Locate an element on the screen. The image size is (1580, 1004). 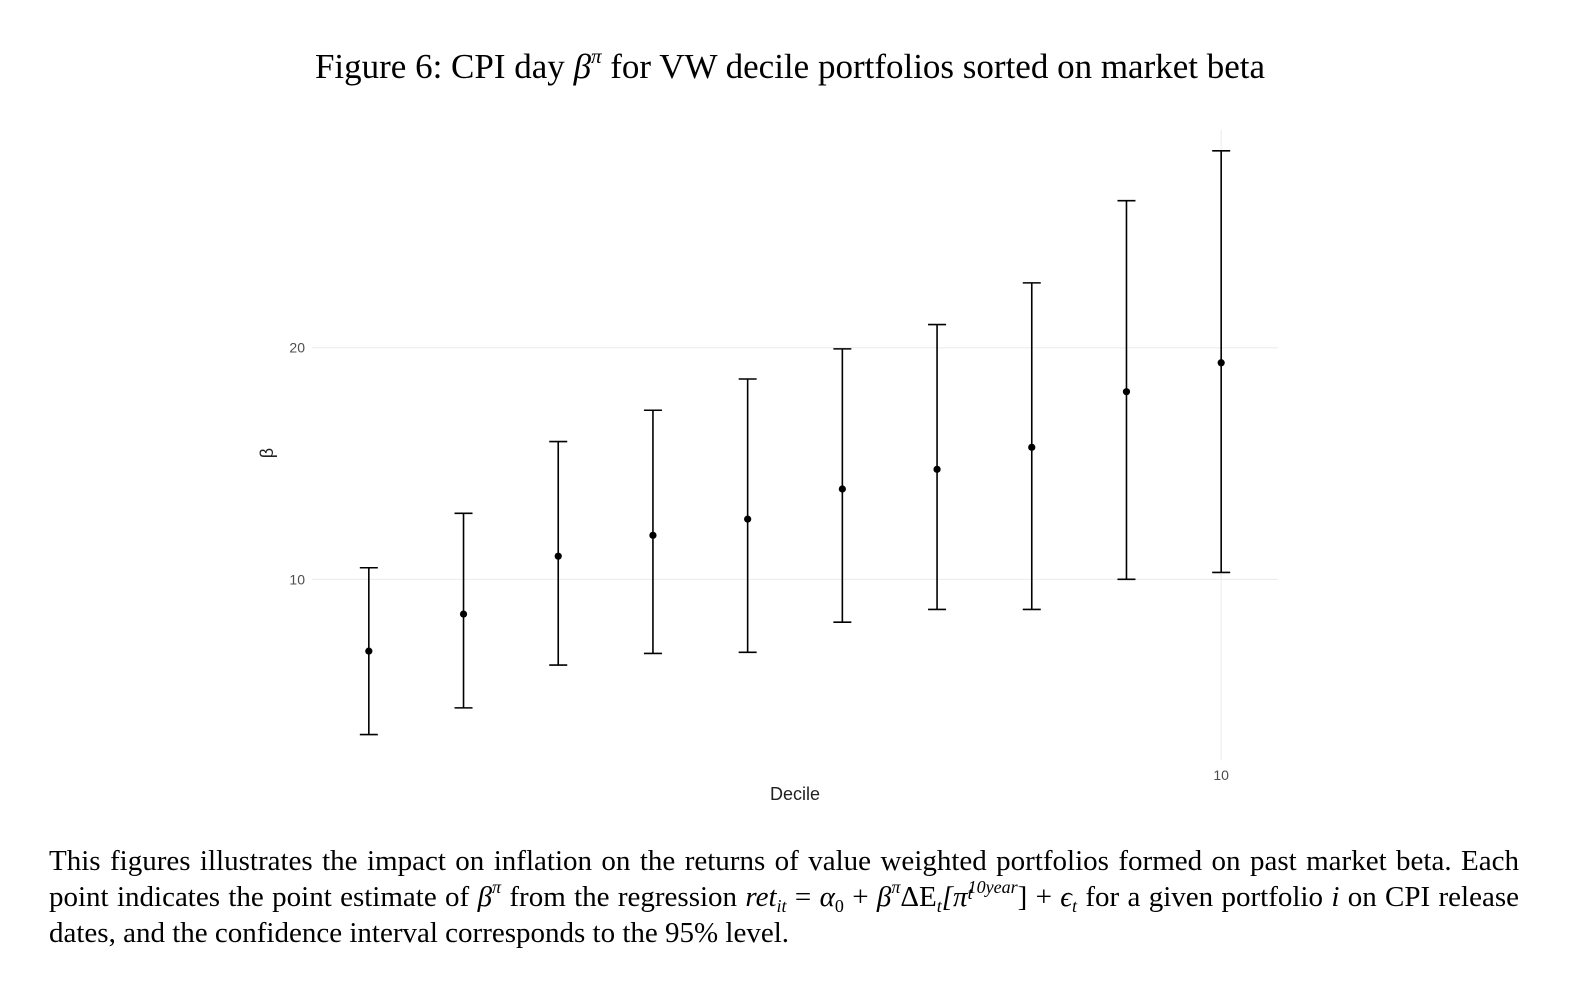
formula-subsup: 10year t is located at coordinates (992, 890).